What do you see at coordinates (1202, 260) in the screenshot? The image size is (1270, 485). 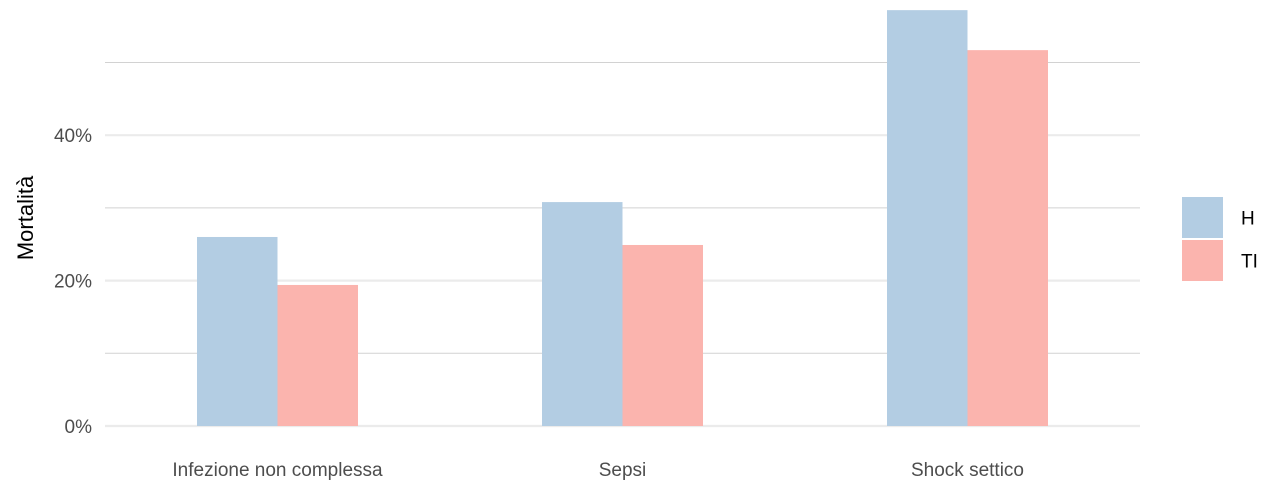 I see `legend-key-ti` at bounding box center [1202, 260].